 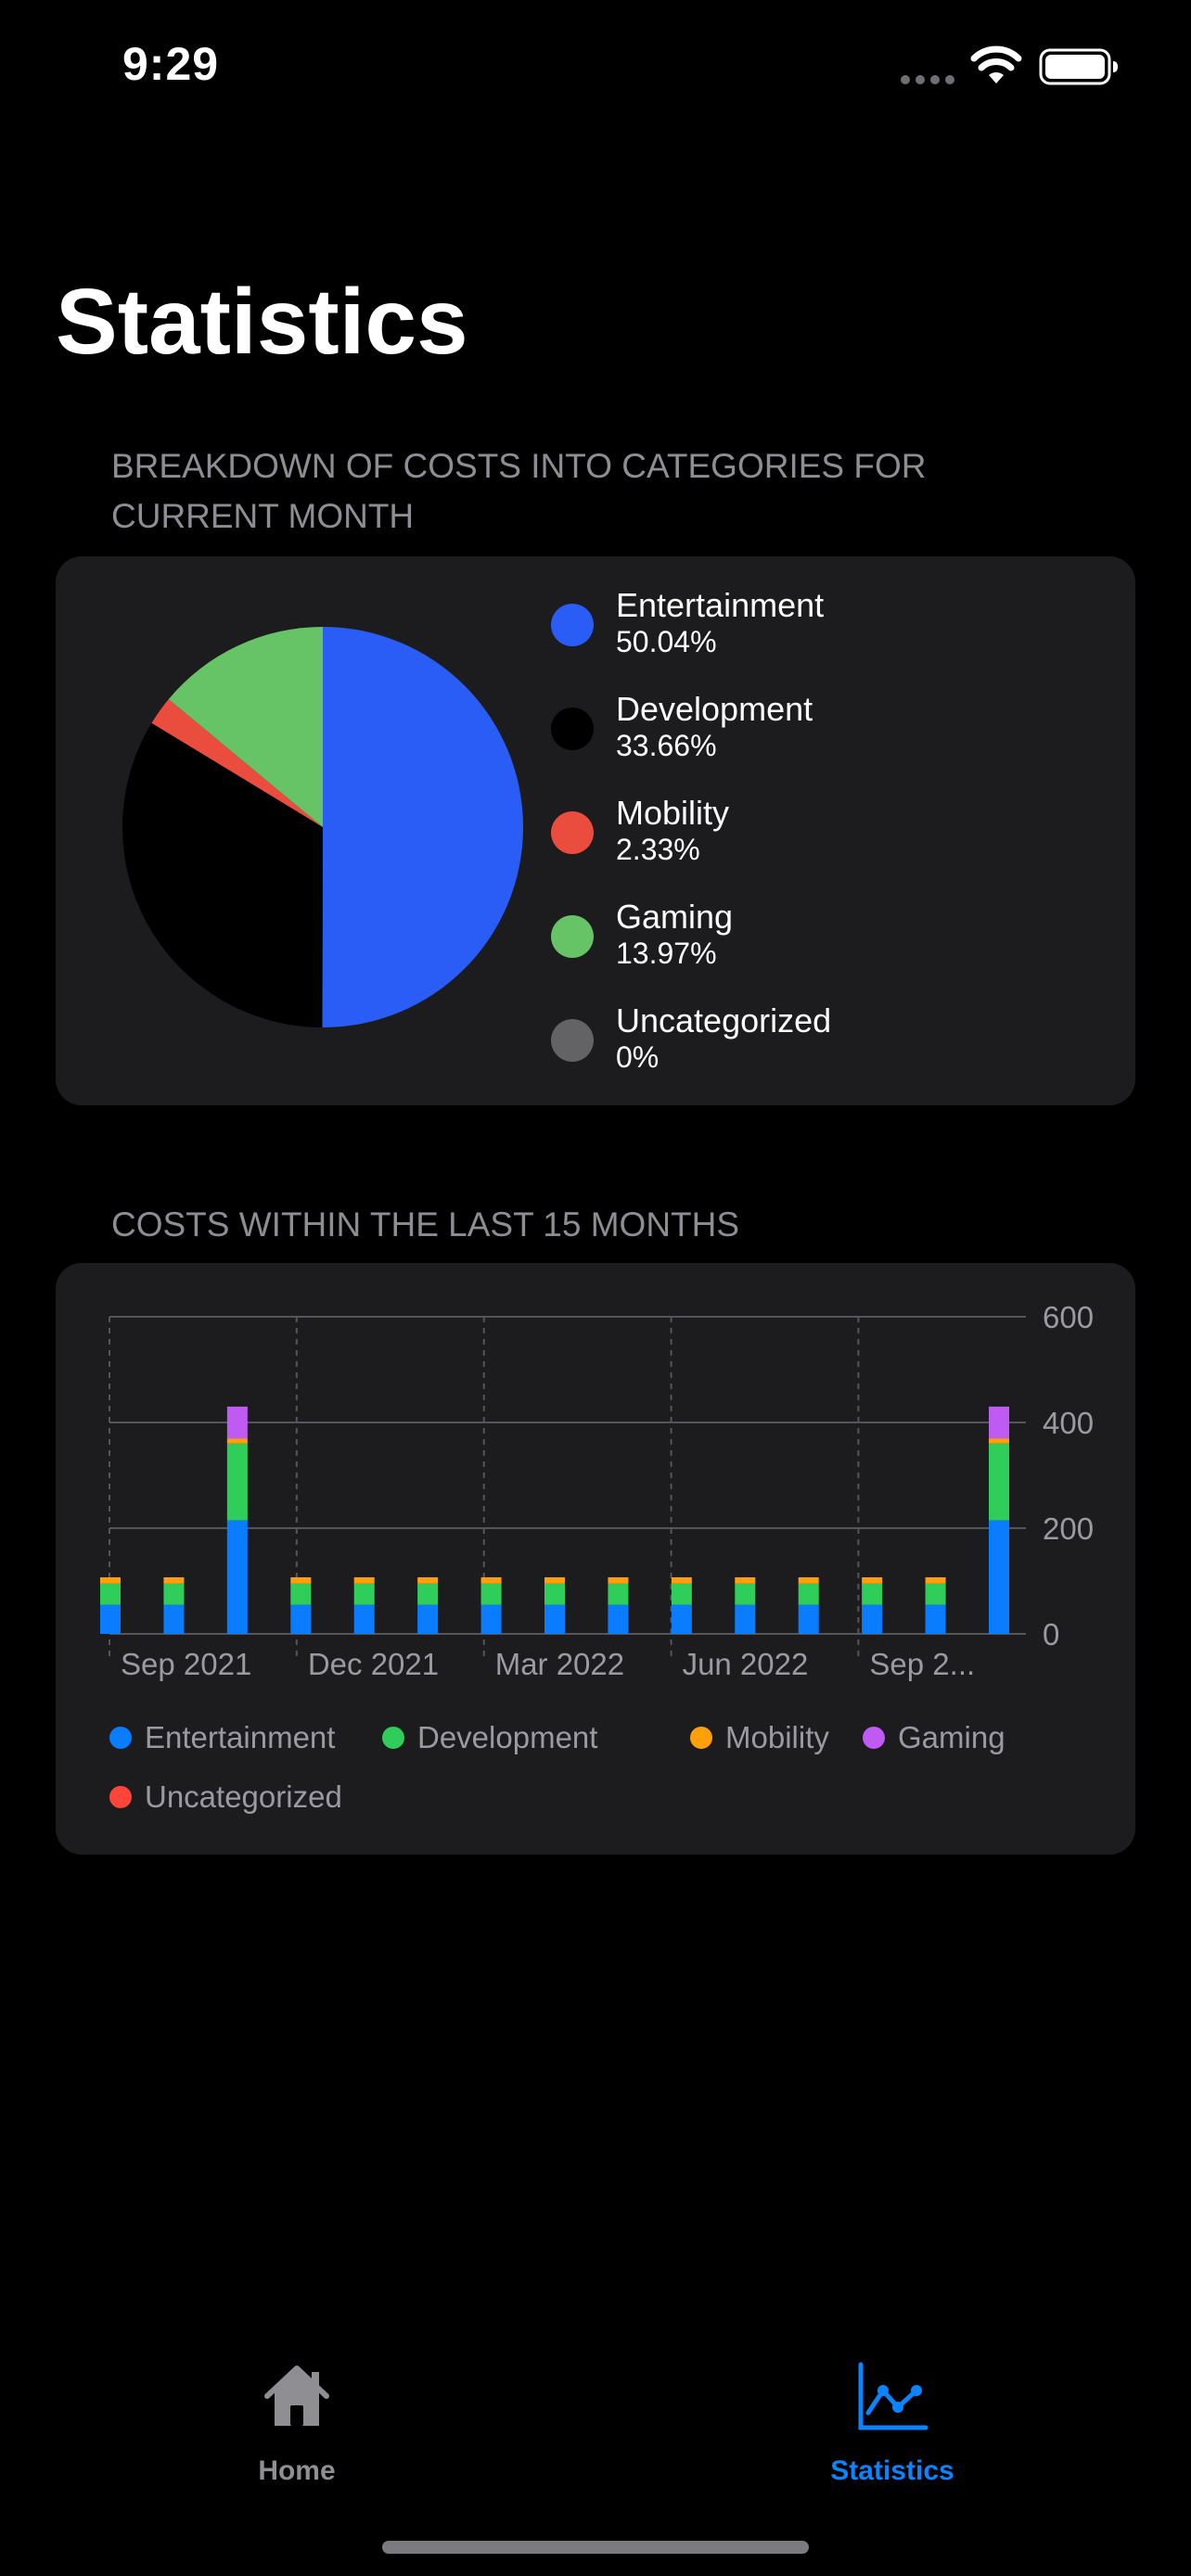 What do you see at coordinates (777, 1737) in the screenshot?
I see `legend-label: Mobility` at bounding box center [777, 1737].